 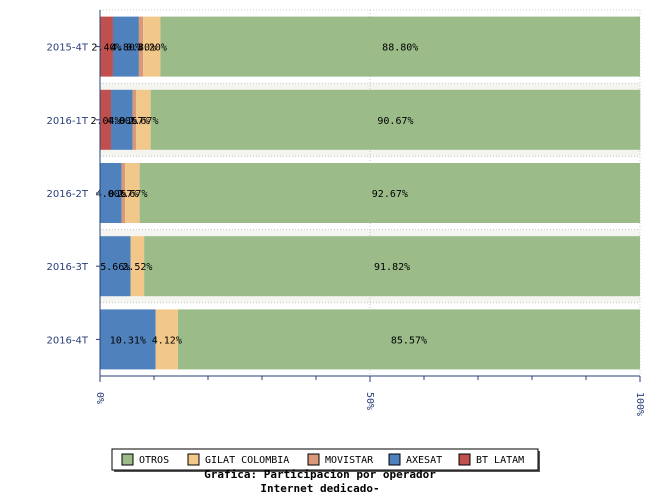 I want to click on y-tick-label: 2015-4T, so click(x=67, y=48).